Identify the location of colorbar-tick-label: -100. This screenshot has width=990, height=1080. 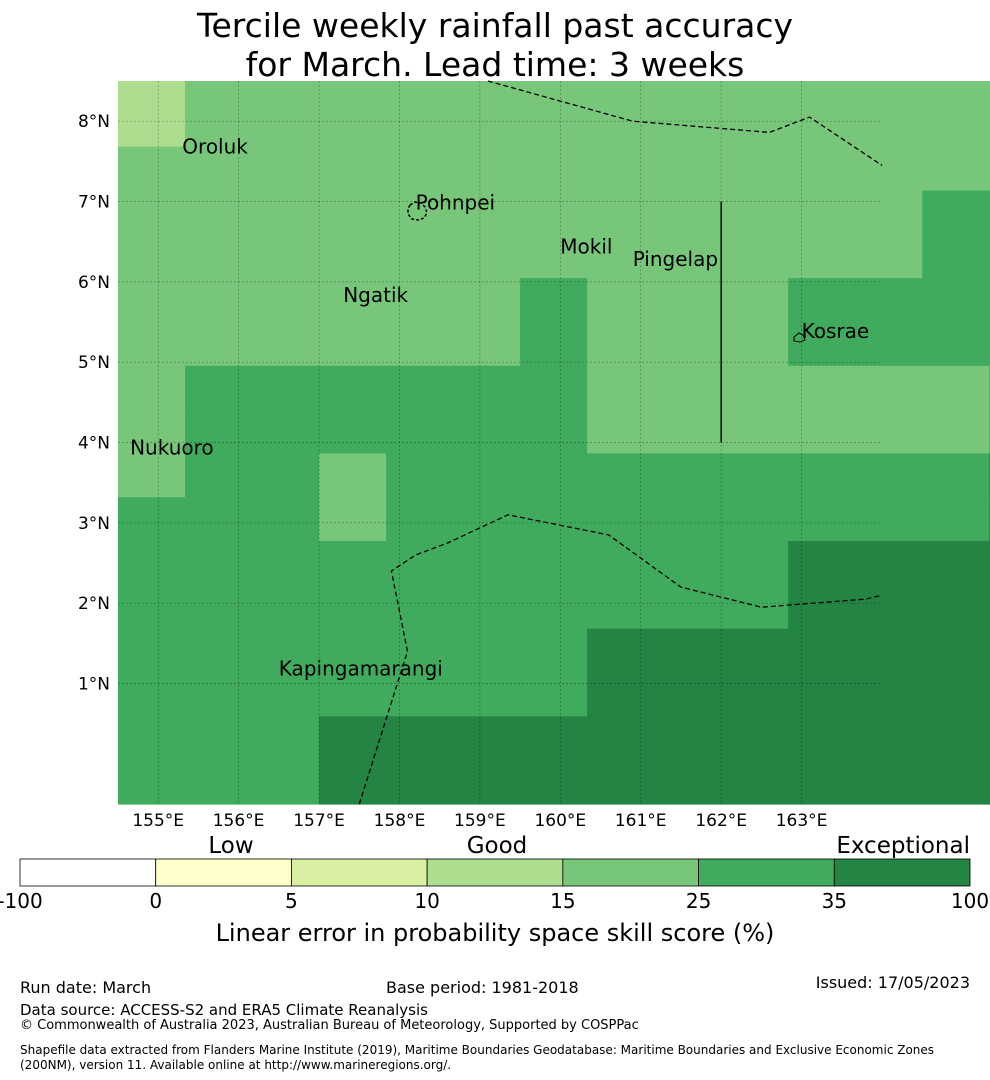
(21, 901).